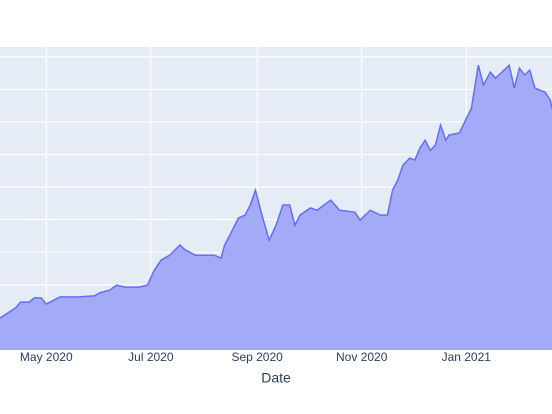 The width and height of the screenshot is (552, 414). Describe the element at coordinates (467, 357) in the screenshot. I see `x-tick-label: Jan 2021` at that location.